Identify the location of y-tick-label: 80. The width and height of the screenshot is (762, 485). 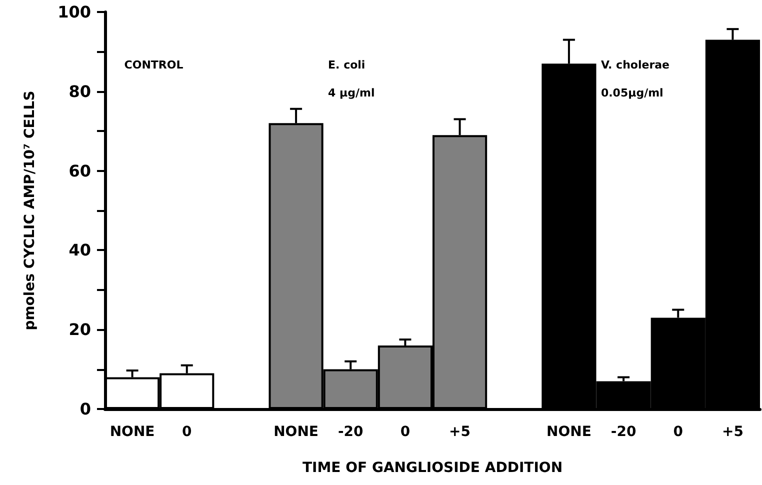
(79, 91).